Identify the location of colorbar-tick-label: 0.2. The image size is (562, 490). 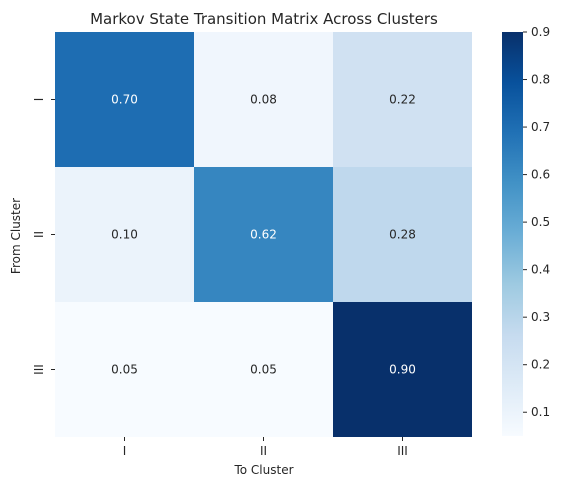
(540, 365).